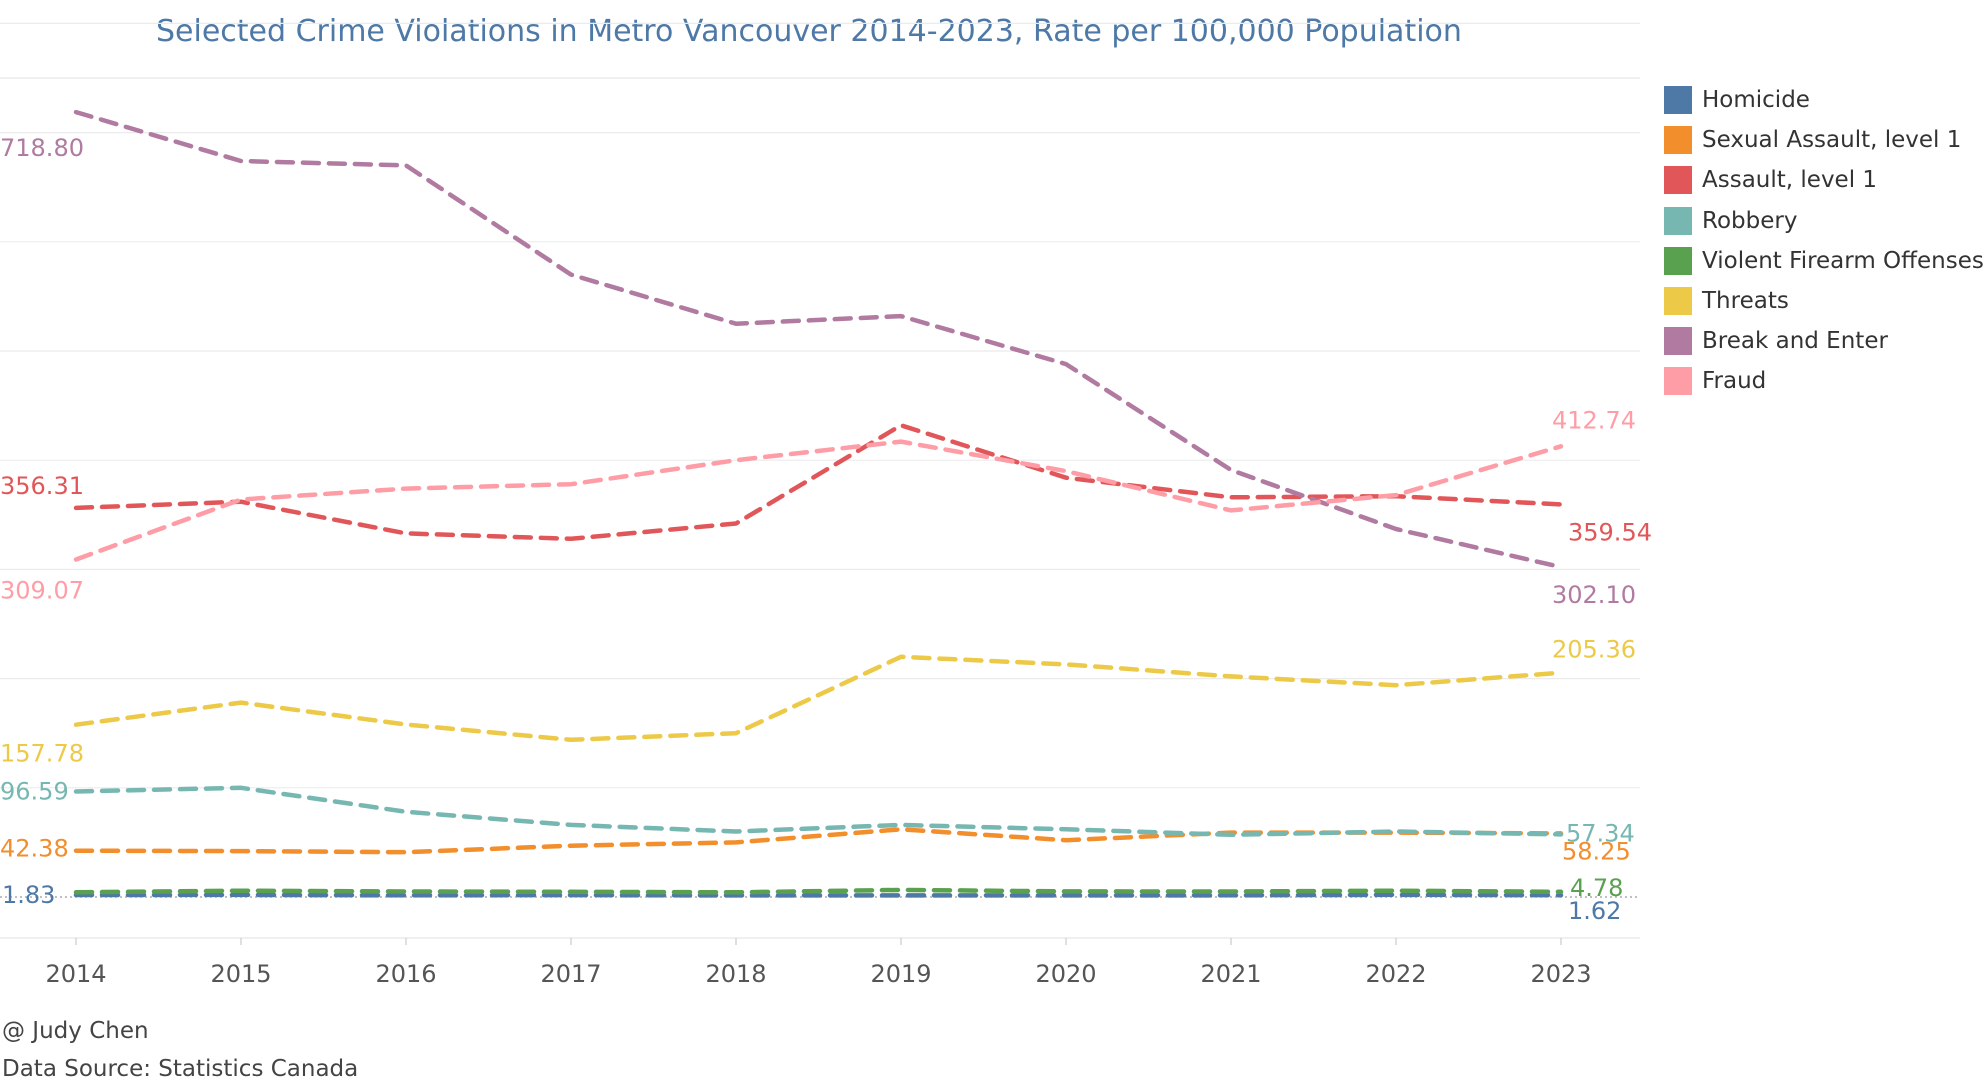  What do you see at coordinates (1600, 833) in the screenshot?
I see `data-label-robbery-2023: 57.34` at bounding box center [1600, 833].